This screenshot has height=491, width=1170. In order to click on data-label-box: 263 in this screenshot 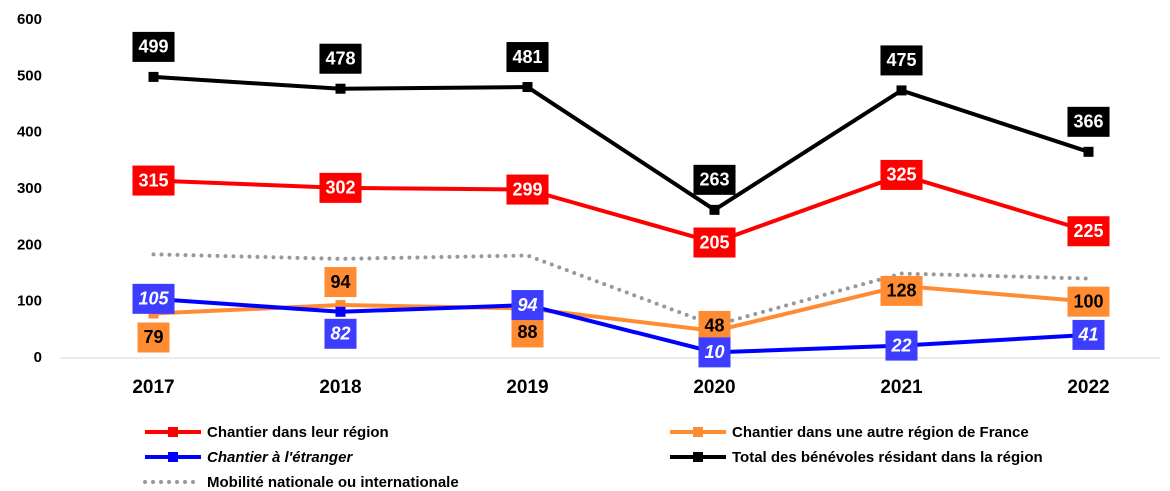, I will do `click(714, 179)`.